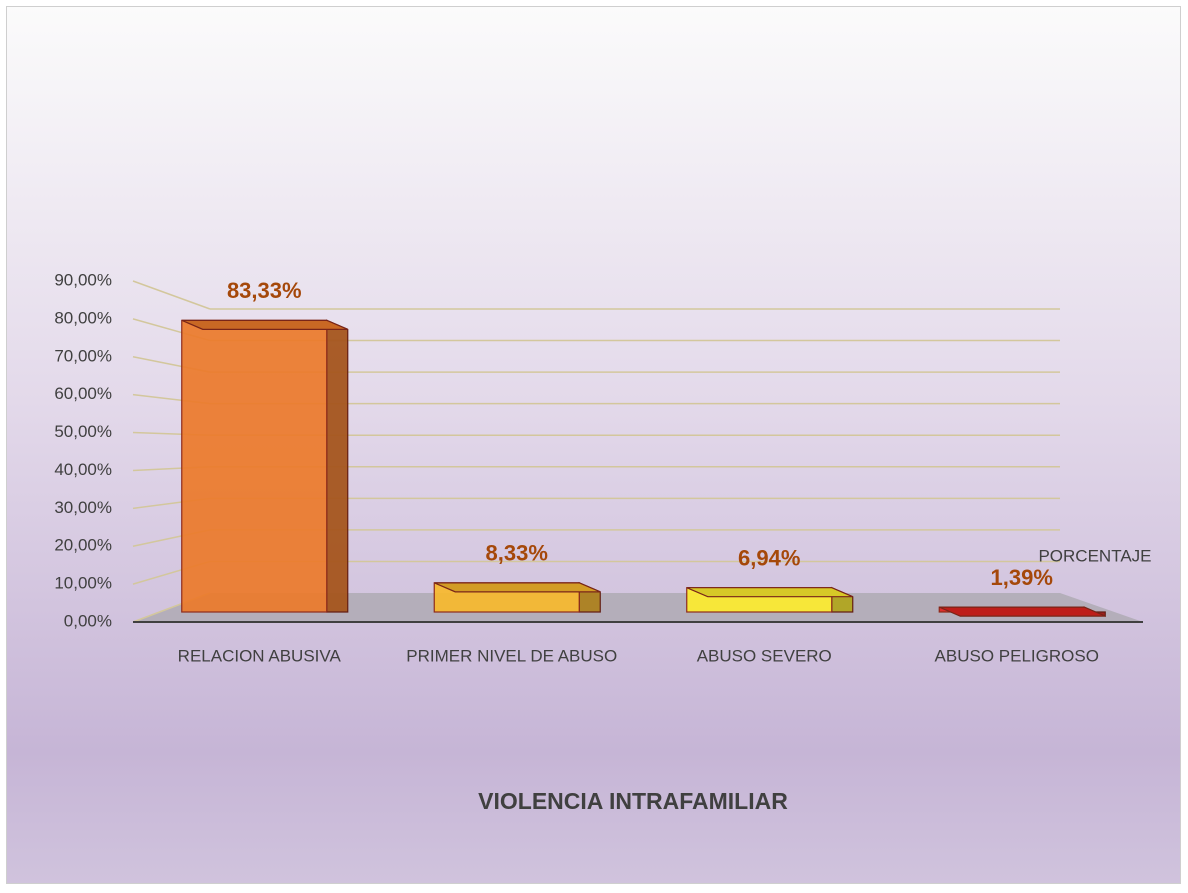 Image resolution: width=1188 pixels, height=893 pixels. I want to click on bar-front, so click(254, 466).